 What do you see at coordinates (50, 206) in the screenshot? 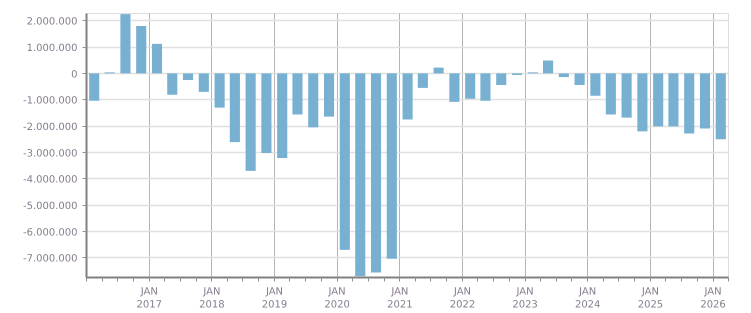
I see `y-tick-label: -5.000.000` at bounding box center [50, 206].